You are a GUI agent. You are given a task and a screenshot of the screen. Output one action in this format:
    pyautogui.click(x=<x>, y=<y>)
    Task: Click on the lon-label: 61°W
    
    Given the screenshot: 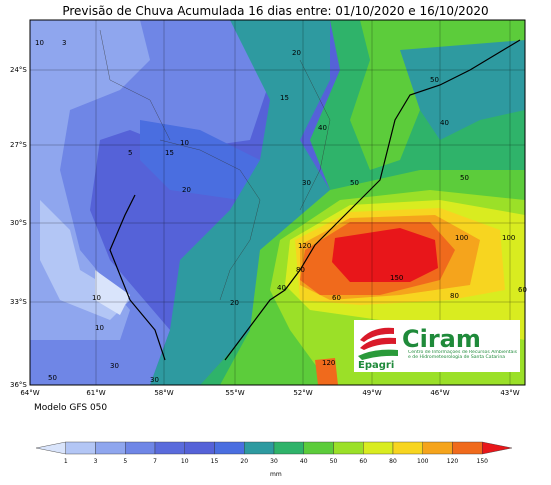 What is the action you would take?
    pyautogui.click(x=95, y=393)
    